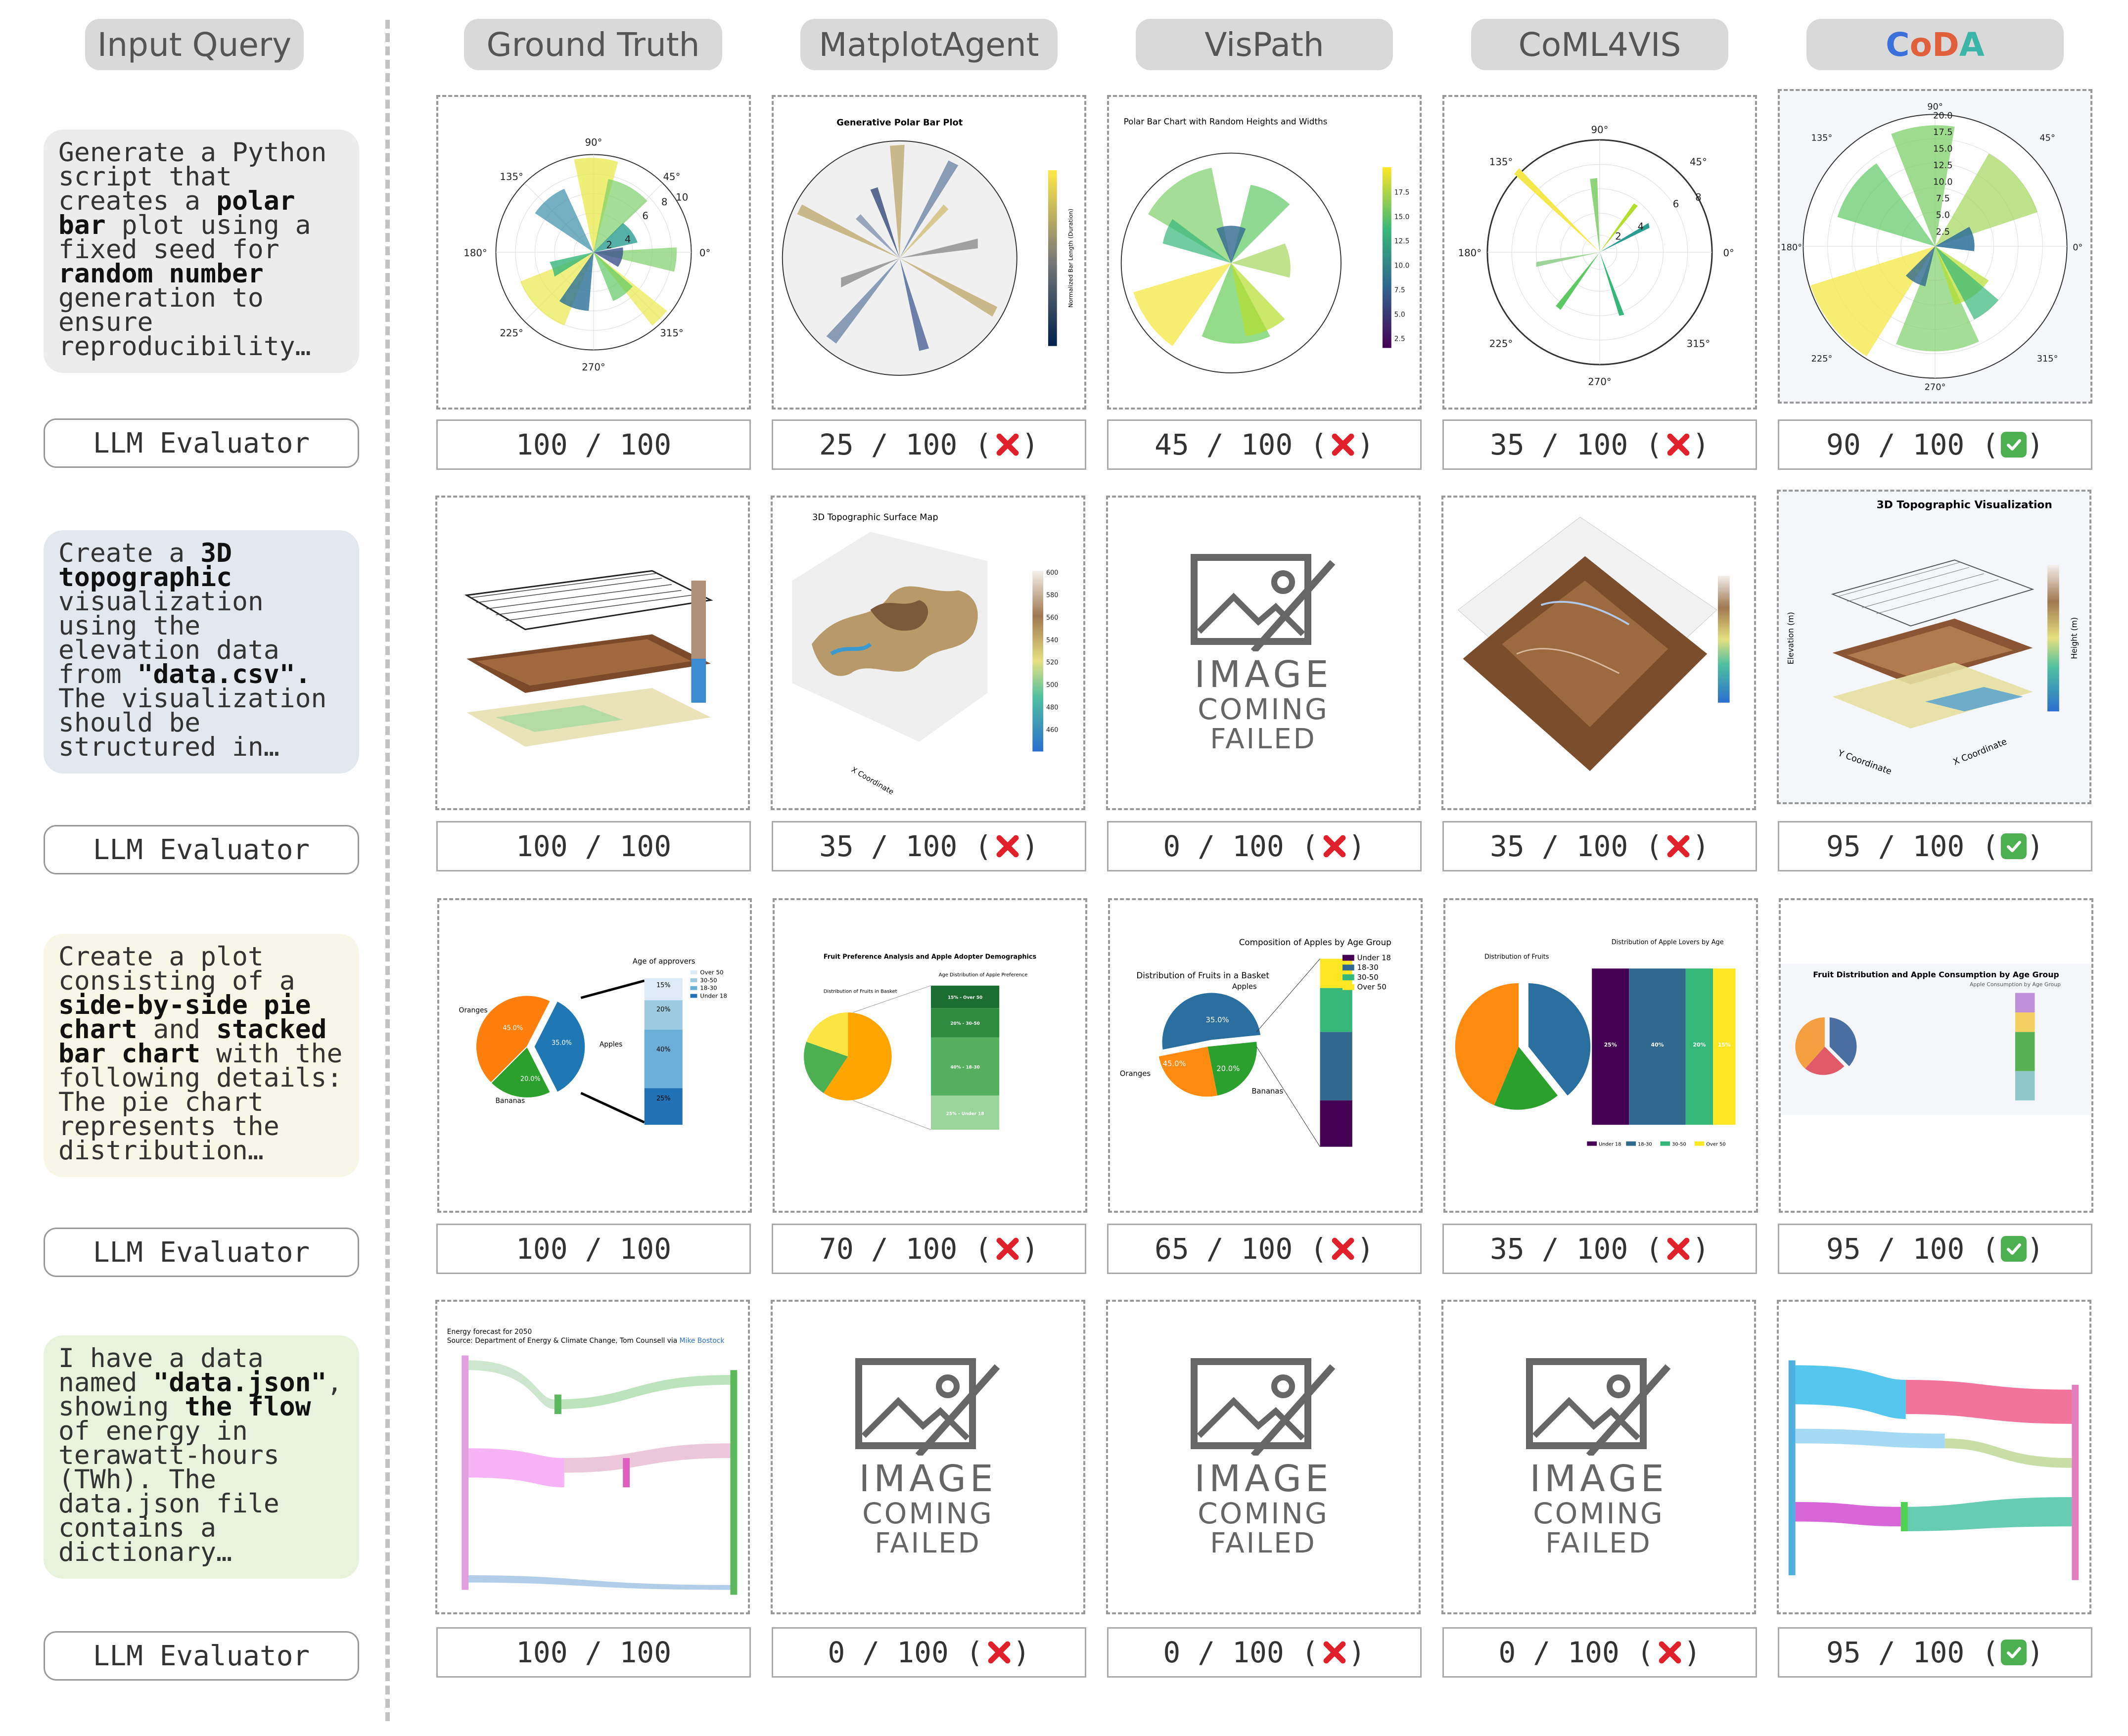 The height and width of the screenshot is (1736, 2128). What do you see at coordinates (1315, 942) in the screenshot?
I see `chart-title: Composition of Apples by Age Group` at bounding box center [1315, 942].